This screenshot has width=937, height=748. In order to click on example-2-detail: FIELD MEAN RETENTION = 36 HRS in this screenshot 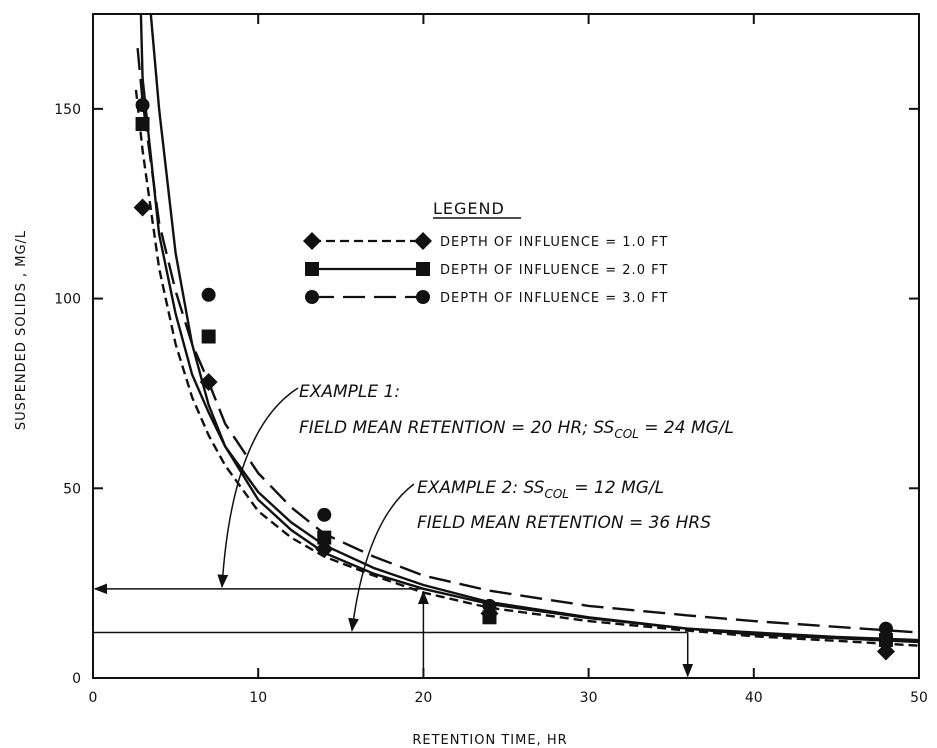, I will do `click(564, 523)`.